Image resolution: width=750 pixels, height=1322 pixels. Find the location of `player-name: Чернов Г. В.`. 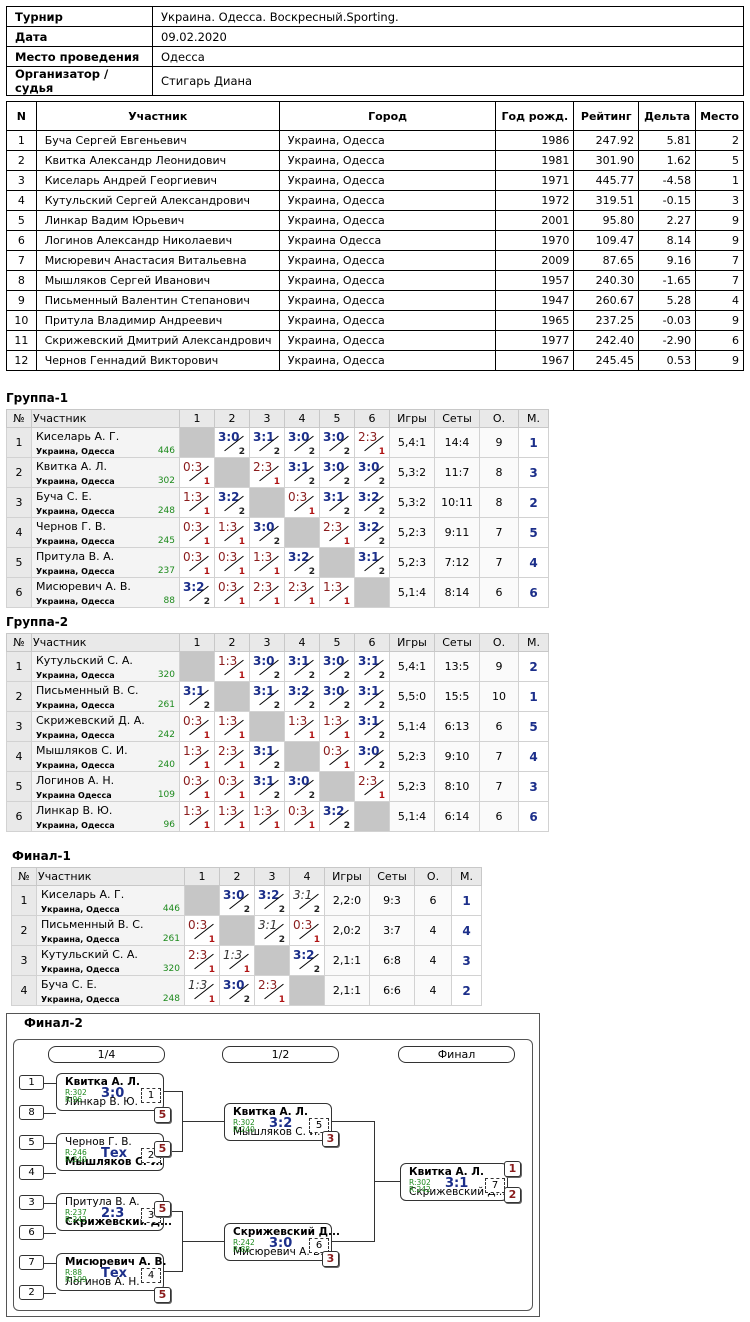

player-name: Чернов Г. В. is located at coordinates (71, 526).